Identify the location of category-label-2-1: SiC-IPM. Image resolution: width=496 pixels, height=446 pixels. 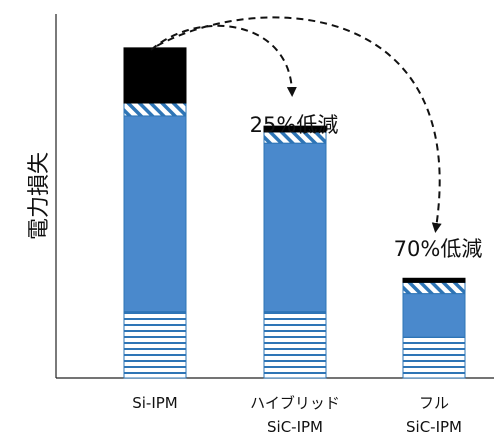
(434, 427).